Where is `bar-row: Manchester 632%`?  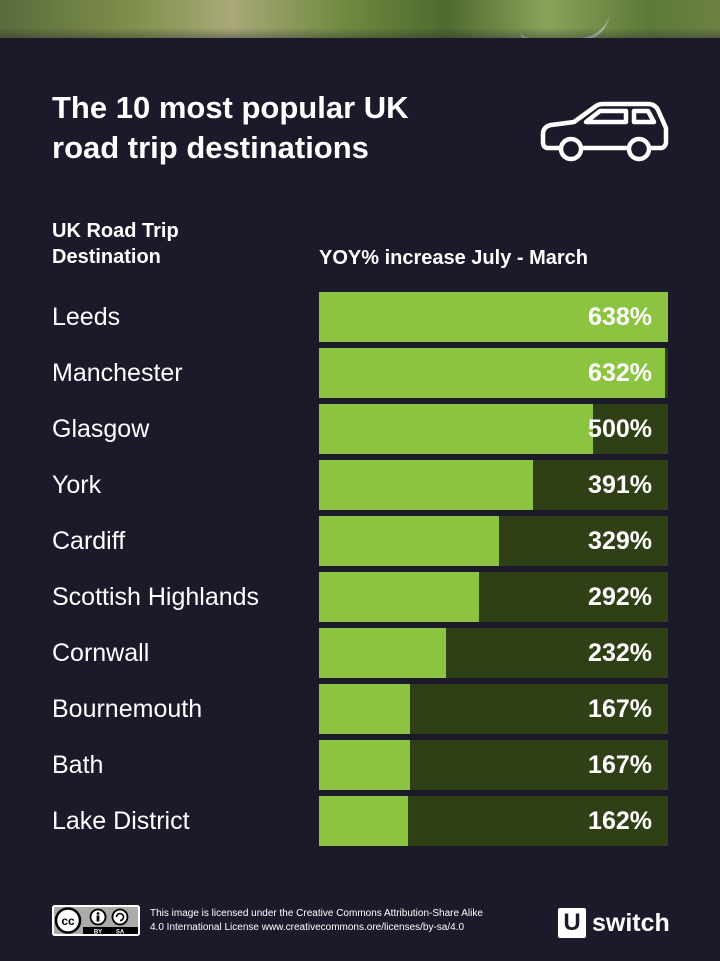
bar-row: Manchester 632% is located at coordinates (360, 373).